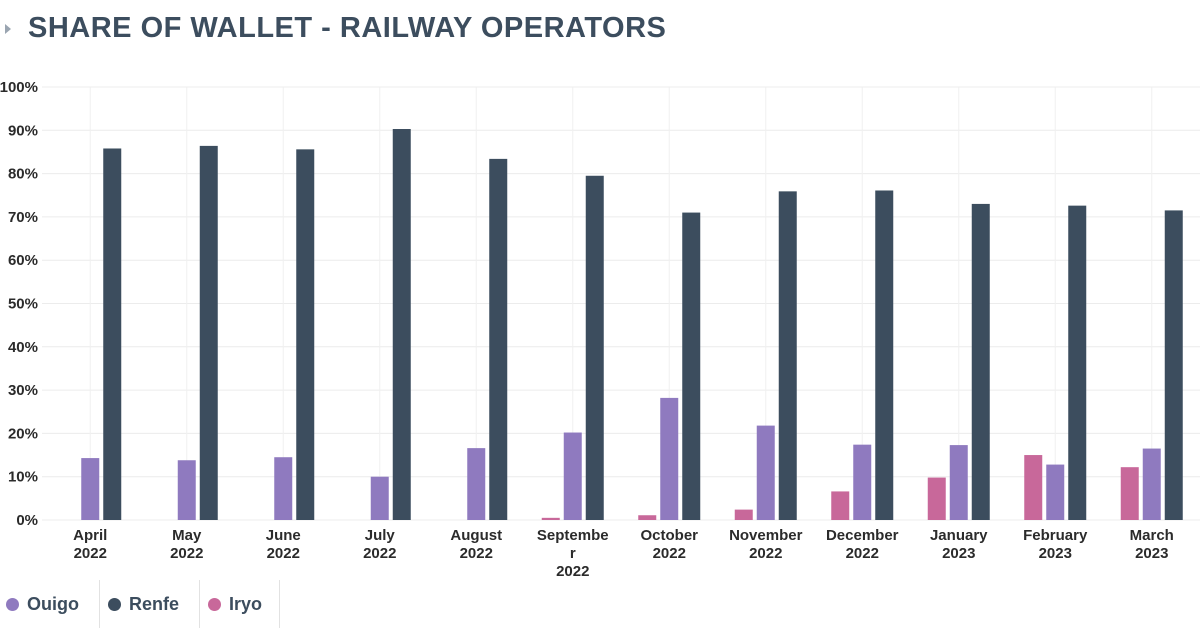  Describe the element at coordinates (23, 130) in the screenshot. I see `y-tick-label: 90%` at that location.